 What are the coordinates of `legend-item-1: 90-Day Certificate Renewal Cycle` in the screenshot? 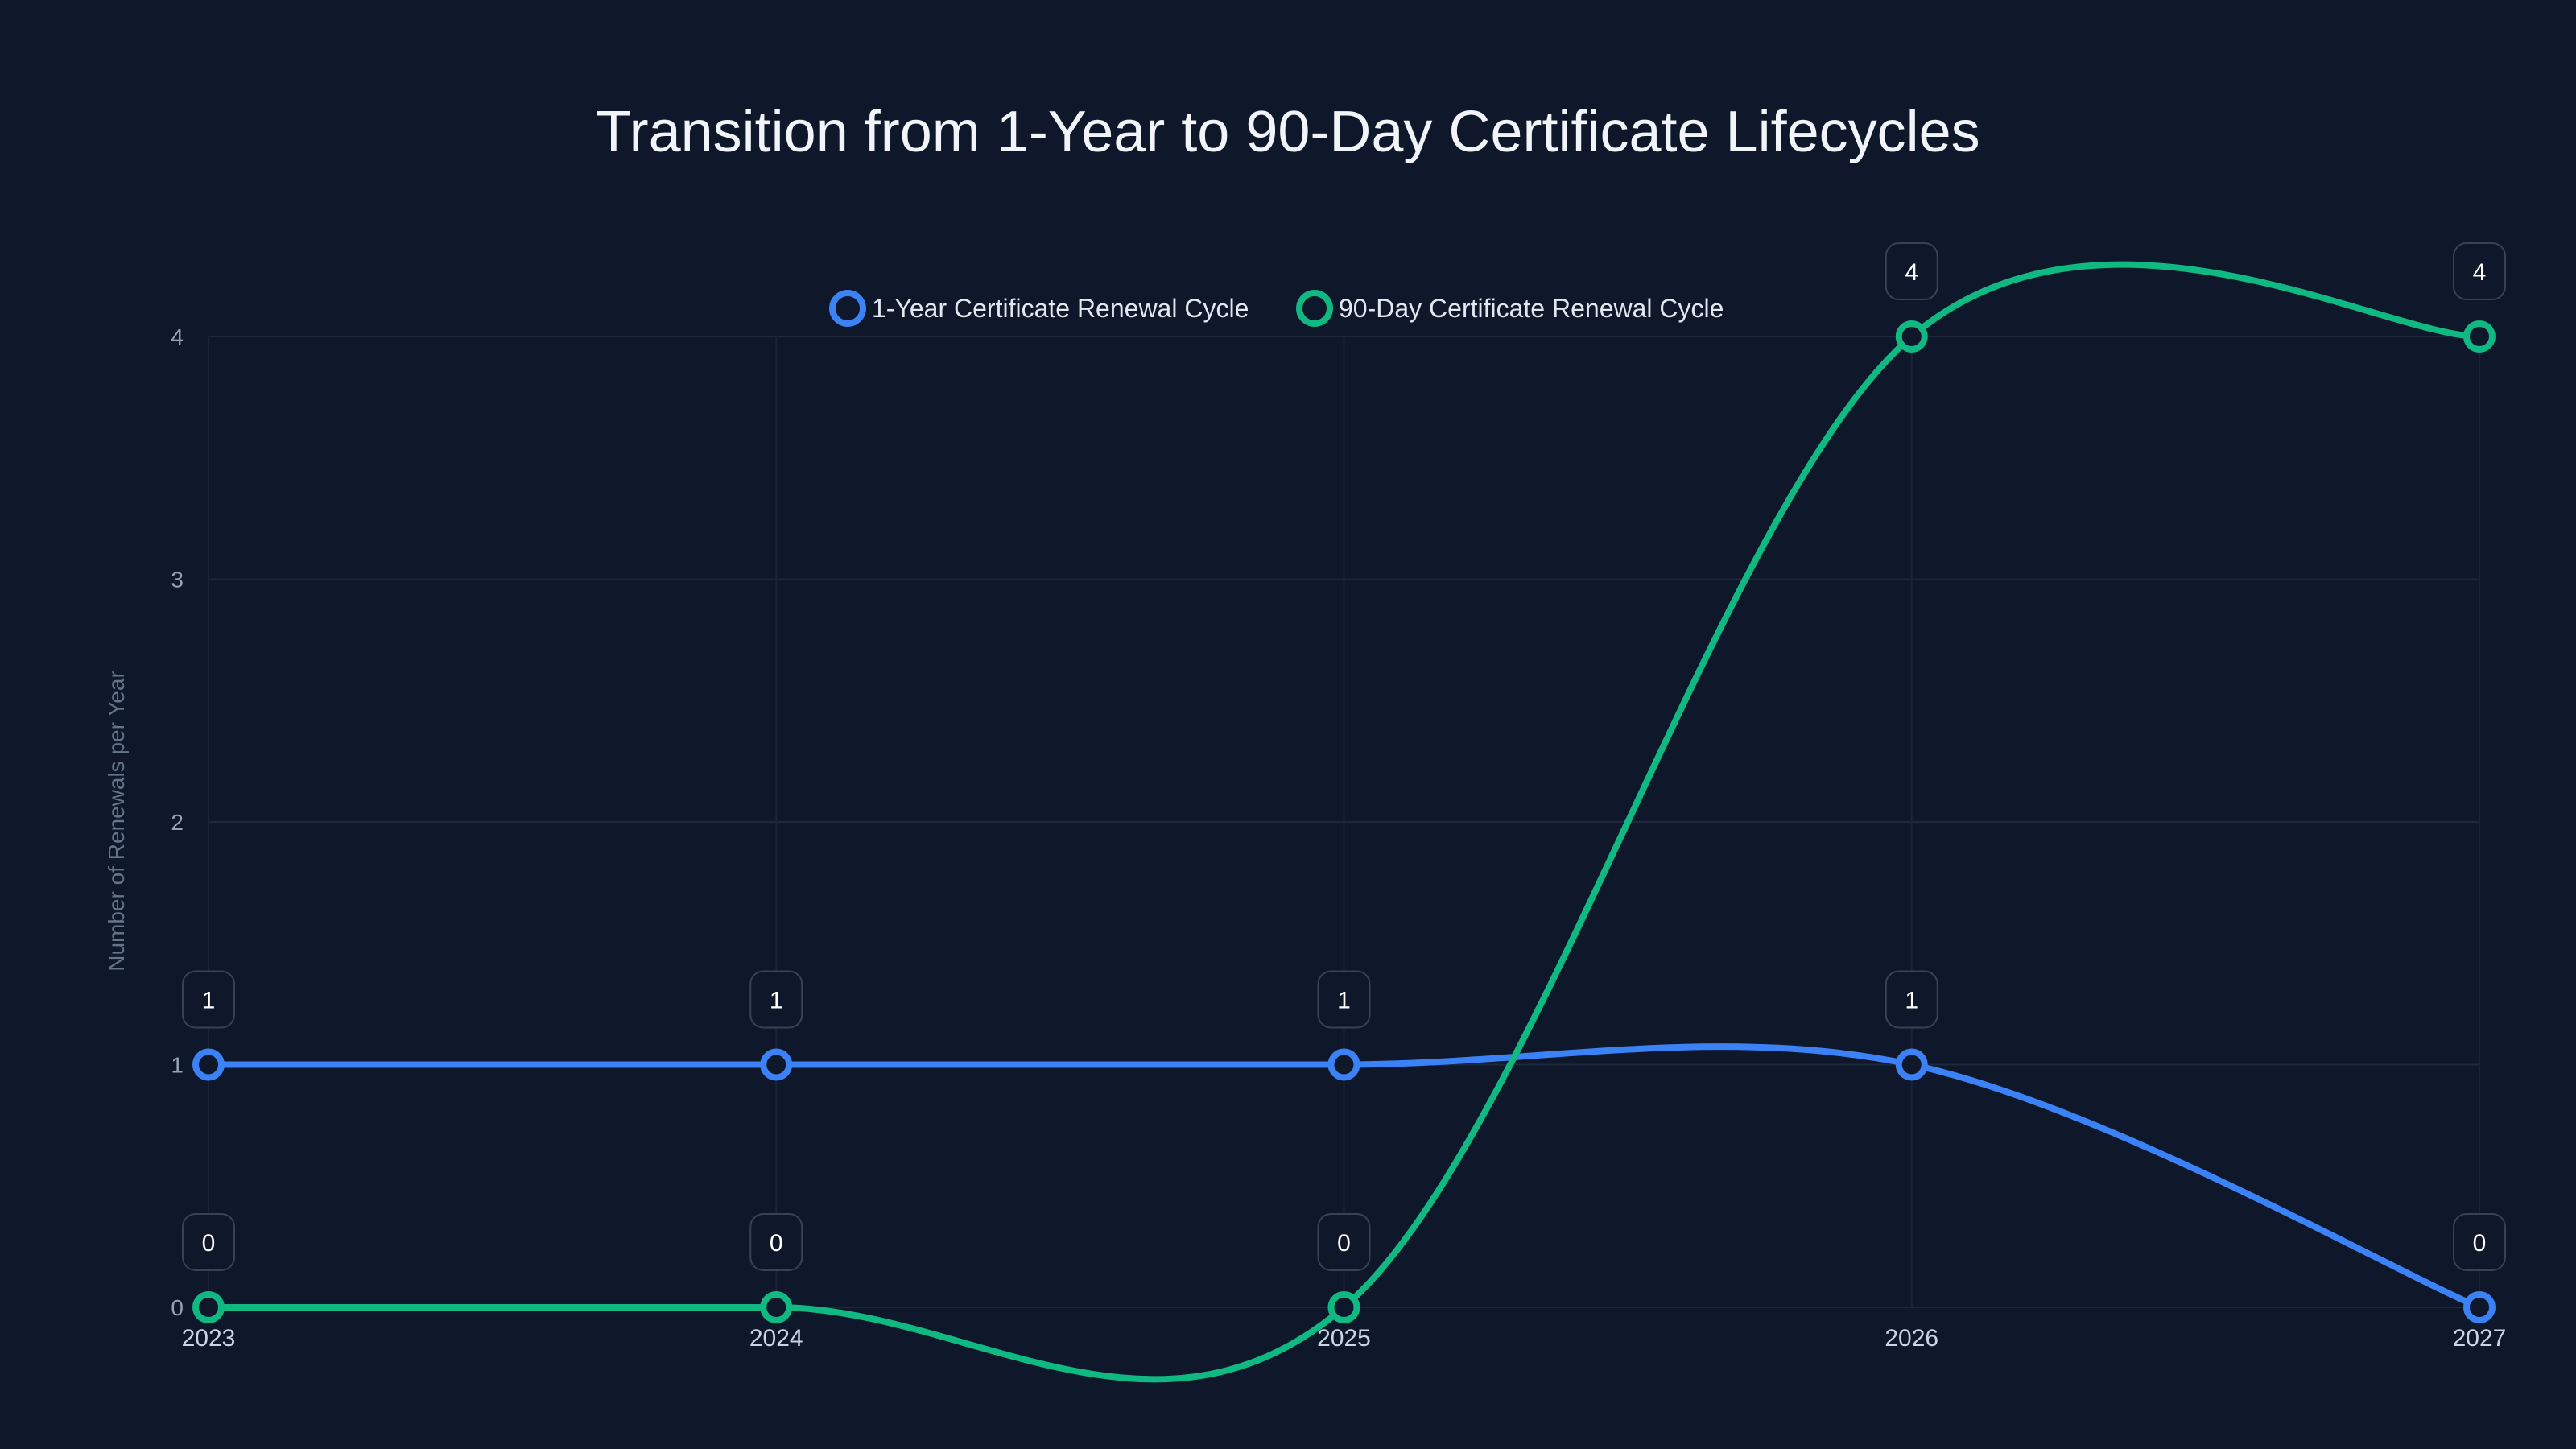 It's located at (1510, 308).